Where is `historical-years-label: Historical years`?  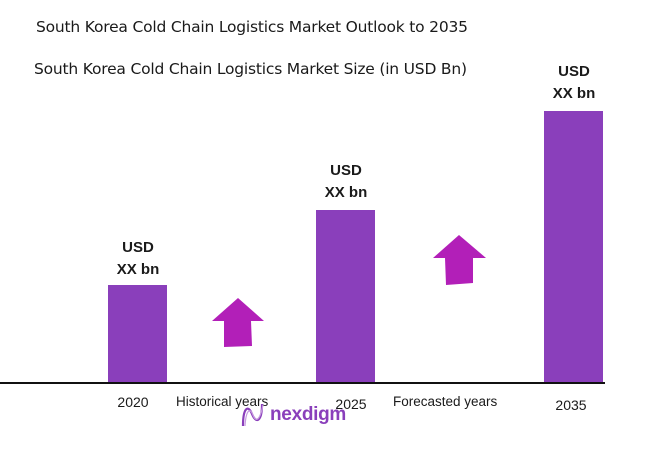
historical-years-label: Historical years is located at coordinates (222, 401).